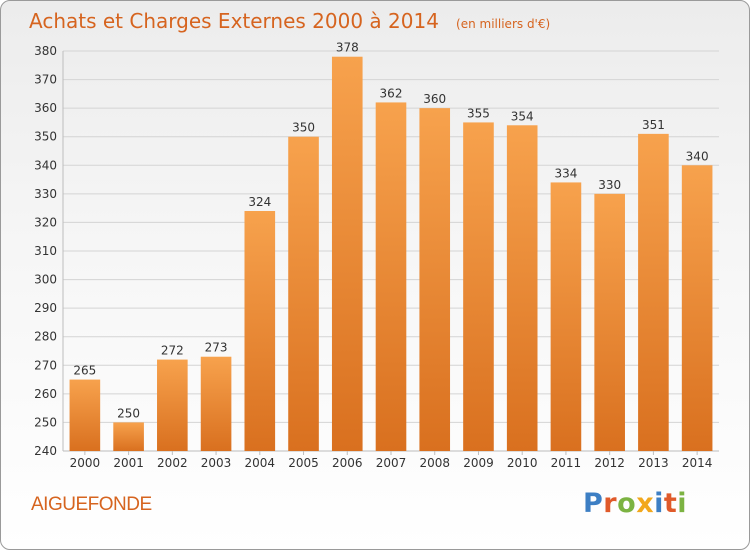  Describe the element at coordinates (610, 503) in the screenshot. I see `brand-letter: r` at that location.